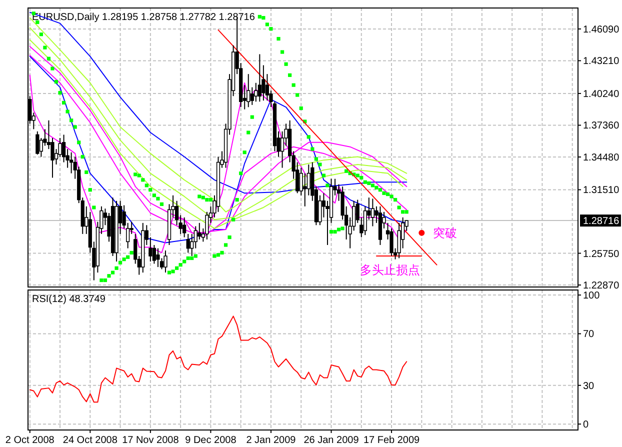  I want to click on y-tick-label: 1.25750, so click(601, 254).